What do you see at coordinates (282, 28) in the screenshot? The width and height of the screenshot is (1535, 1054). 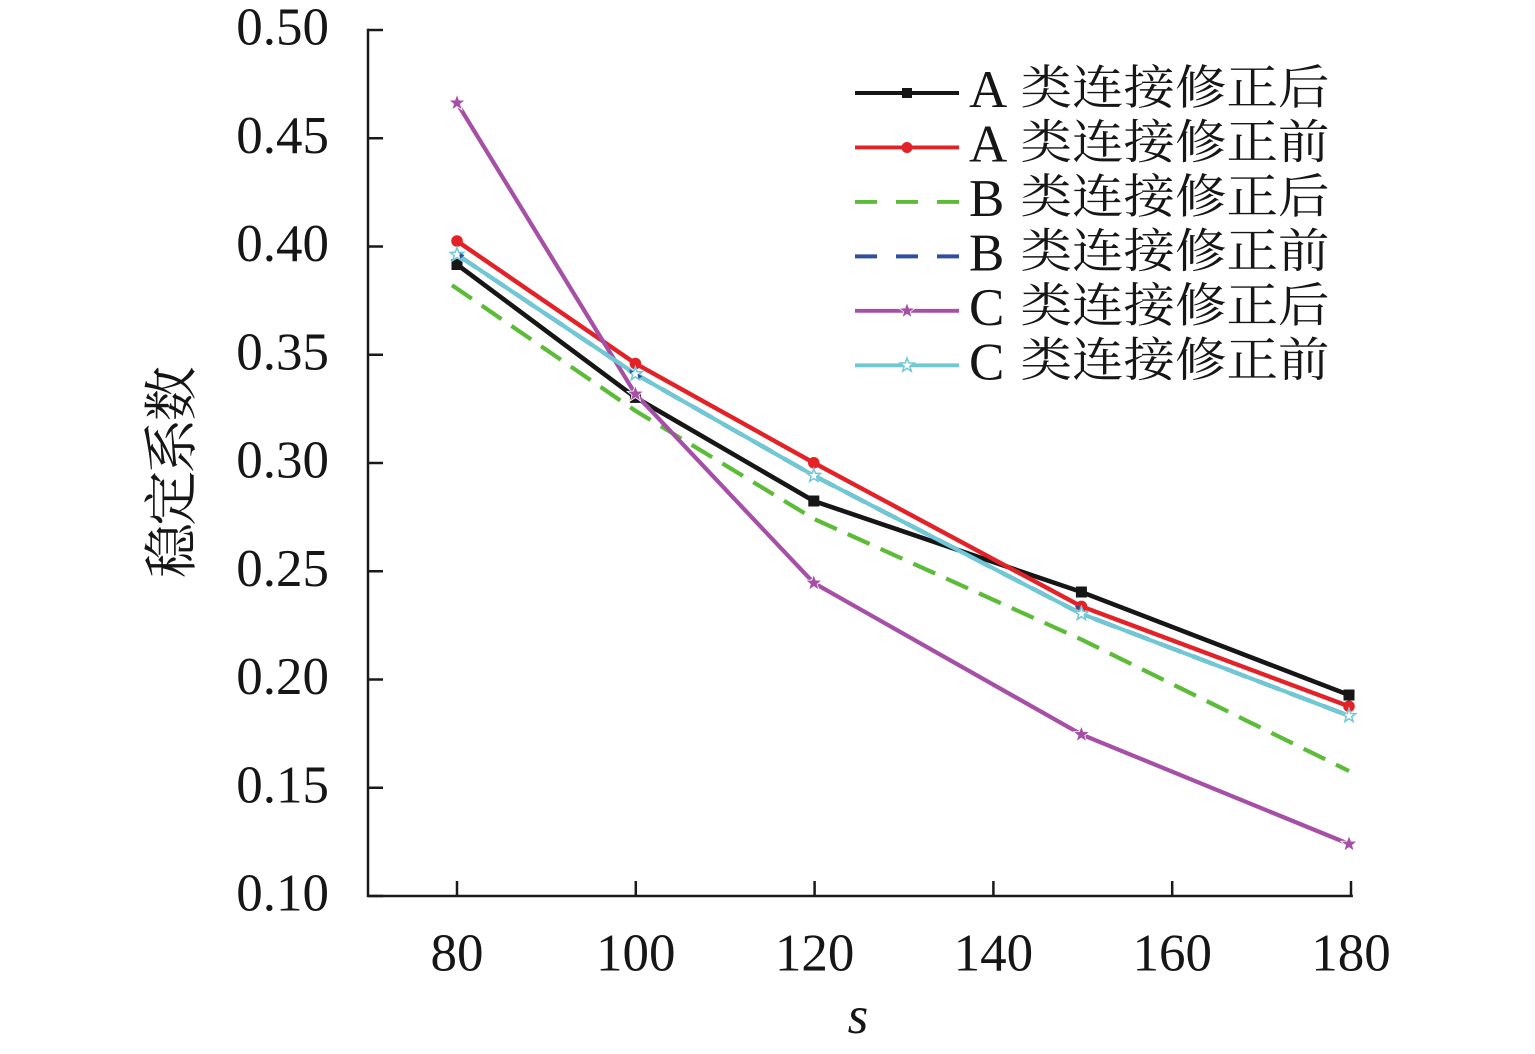 I see `svg-text: 0.50` at bounding box center [282, 28].